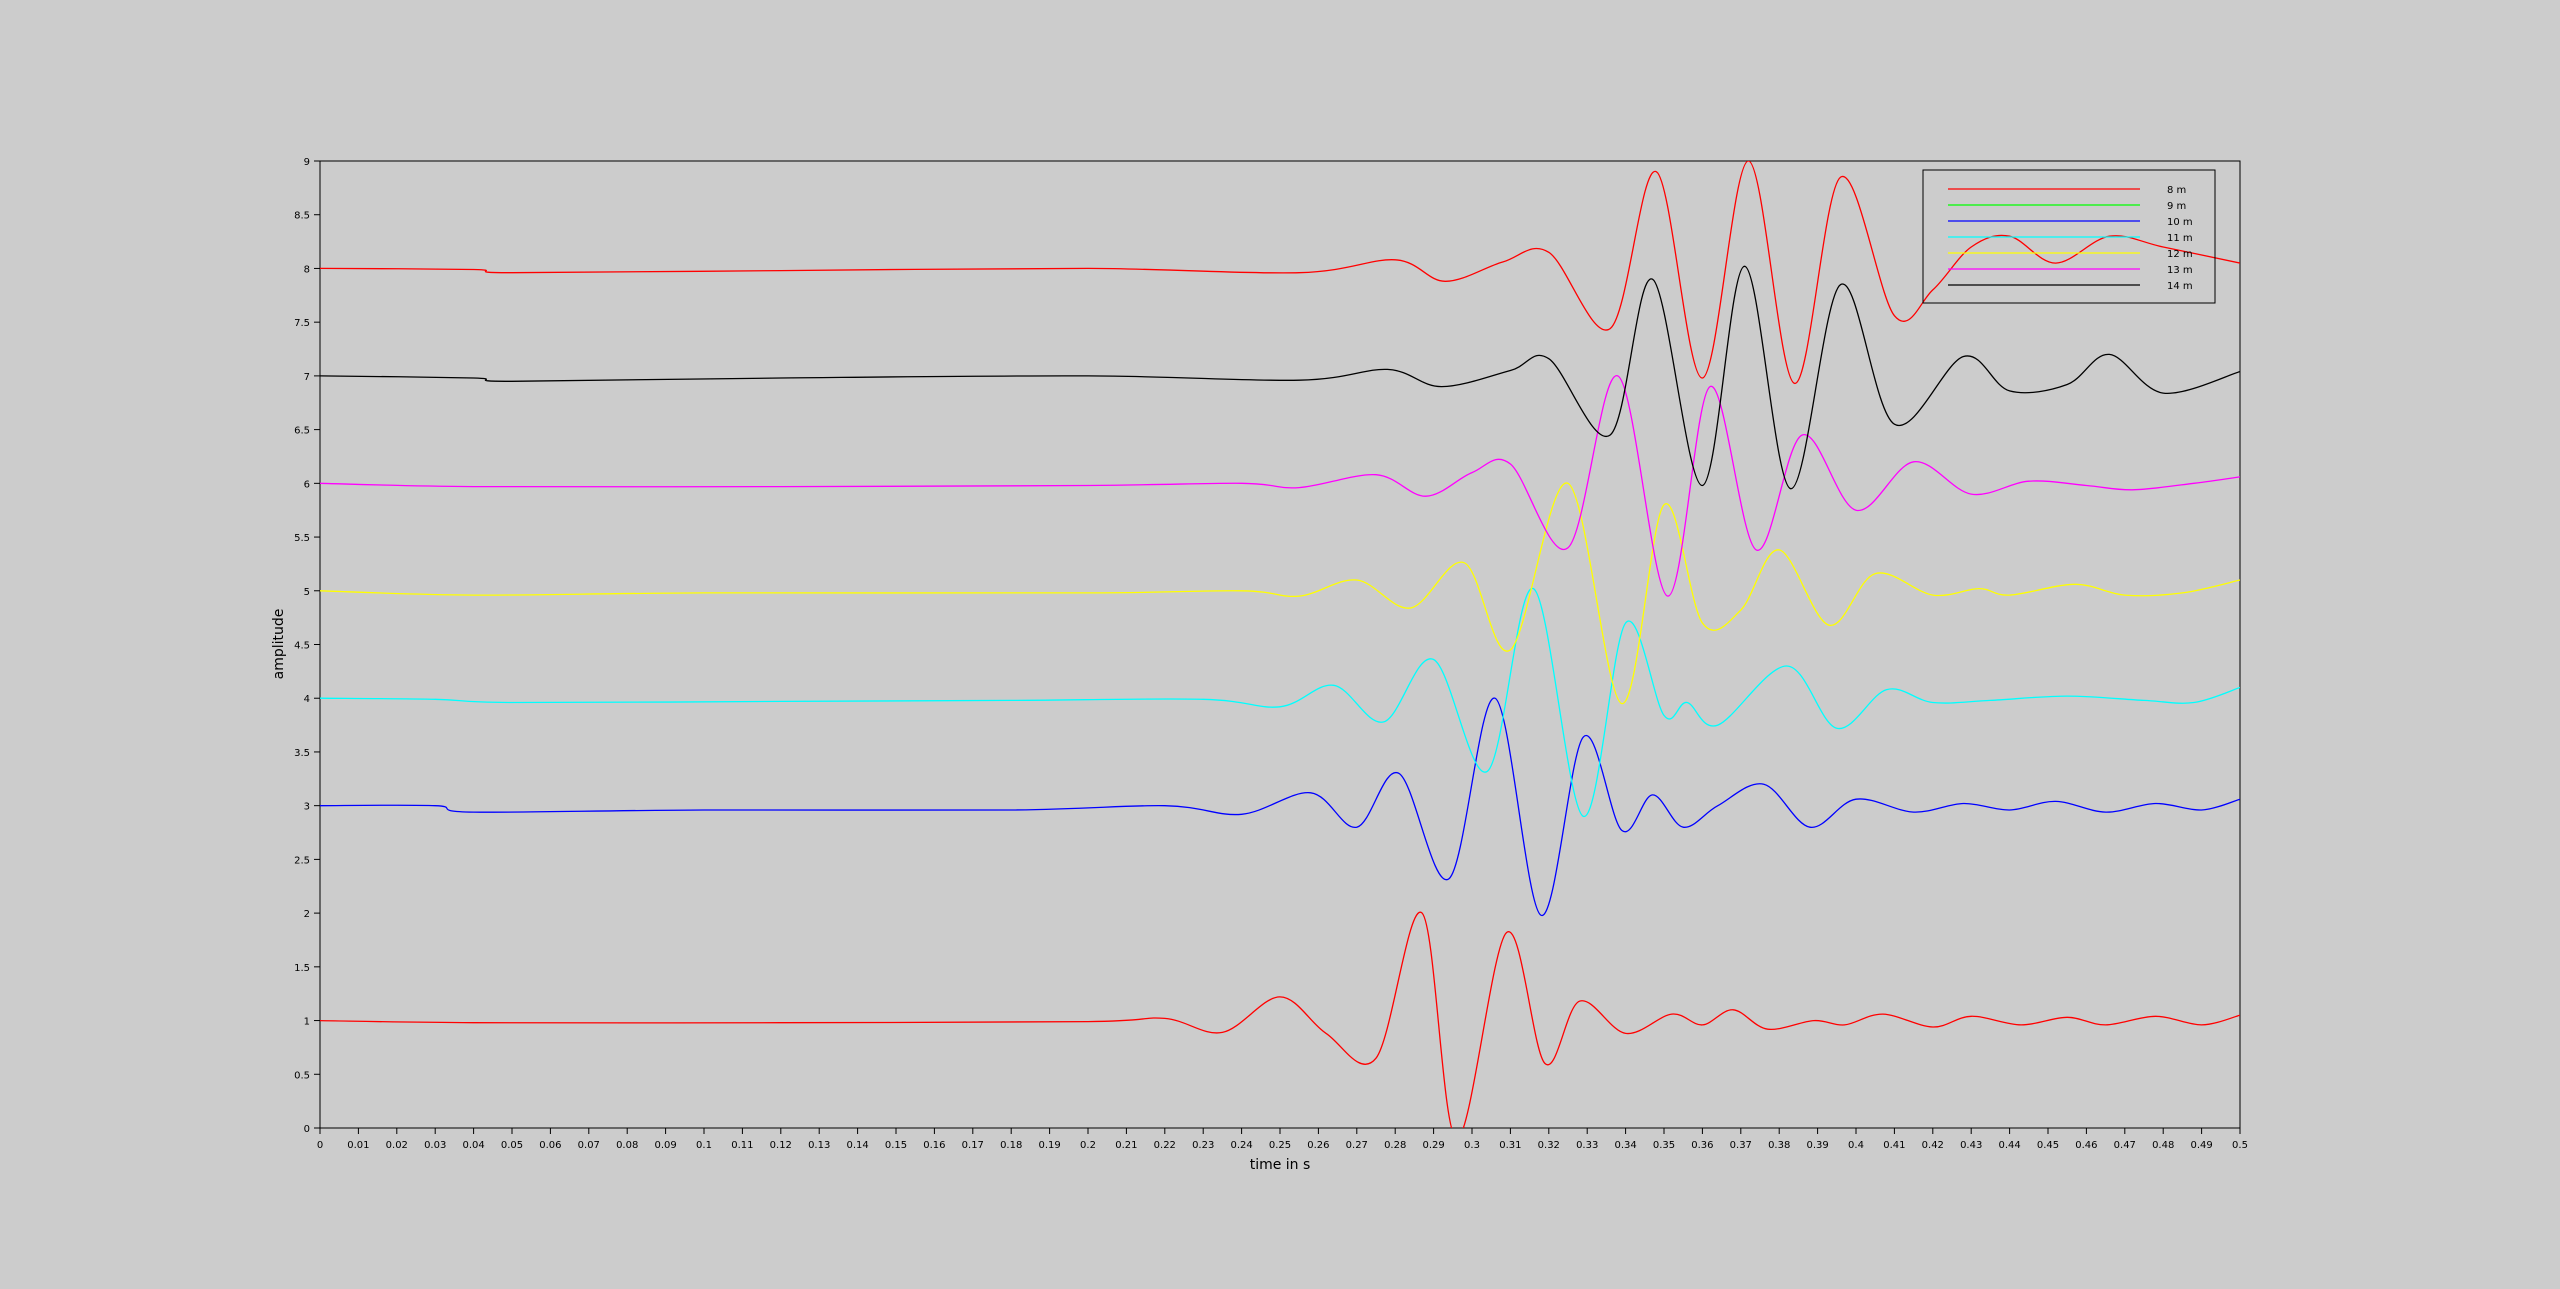 The height and width of the screenshot is (1289, 2560). Describe the element at coordinates (2125, 1145) in the screenshot. I see `x-tick-label: 0.47` at that location.